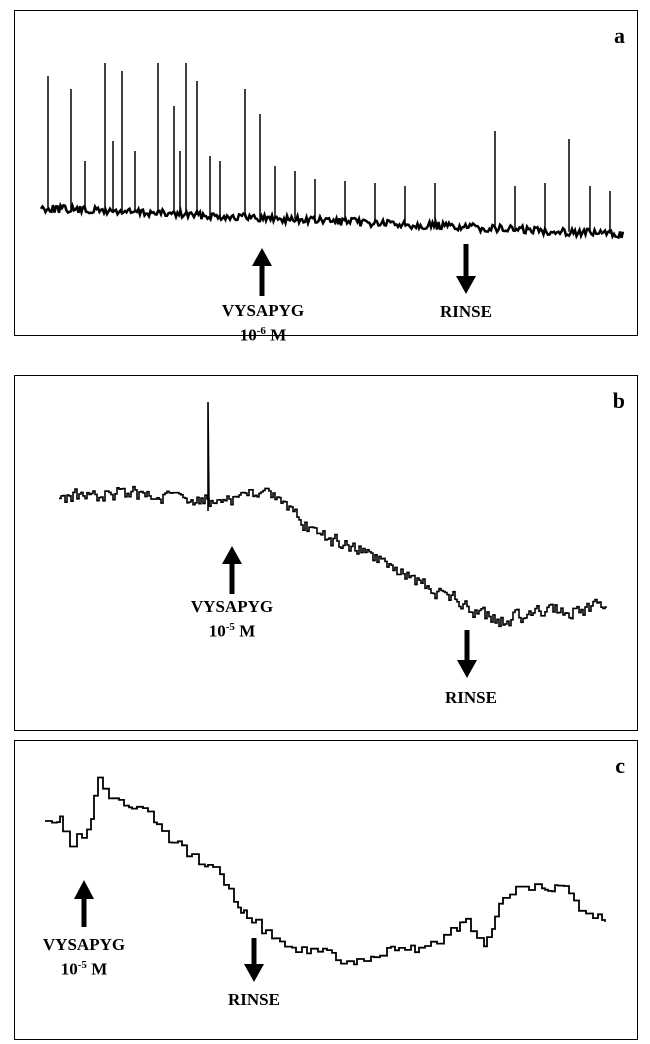 The height and width of the screenshot is (1044, 650). What do you see at coordinates (619, 35) in the screenshot?
I see `panel-label-a: a` at bounding box center [619, 35].